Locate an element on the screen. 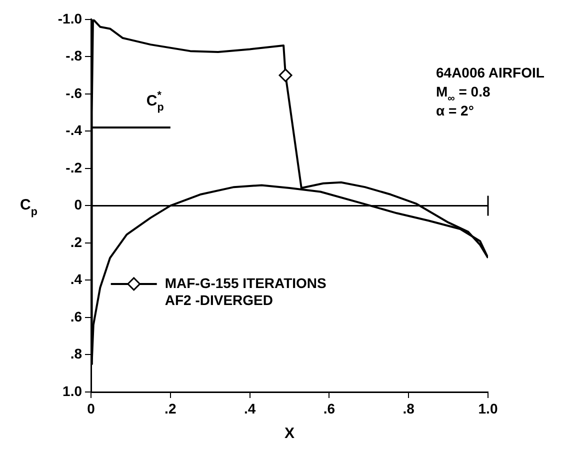 The image size is (582, 450). x-tick-label: .4 is located at coordinates (250, 408).